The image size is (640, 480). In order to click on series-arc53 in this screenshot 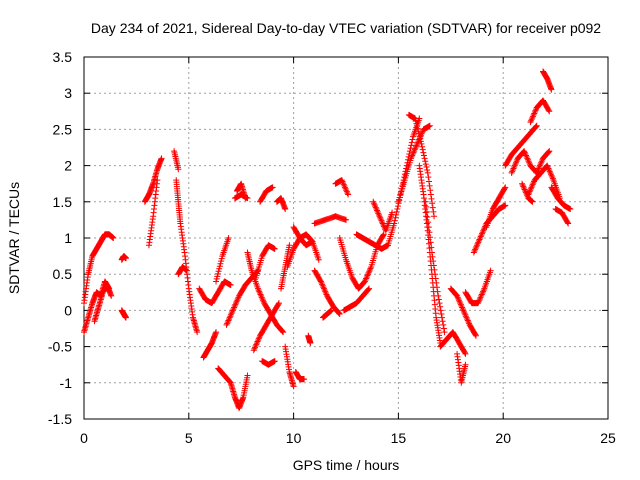, I will do `click(544, 182)`.